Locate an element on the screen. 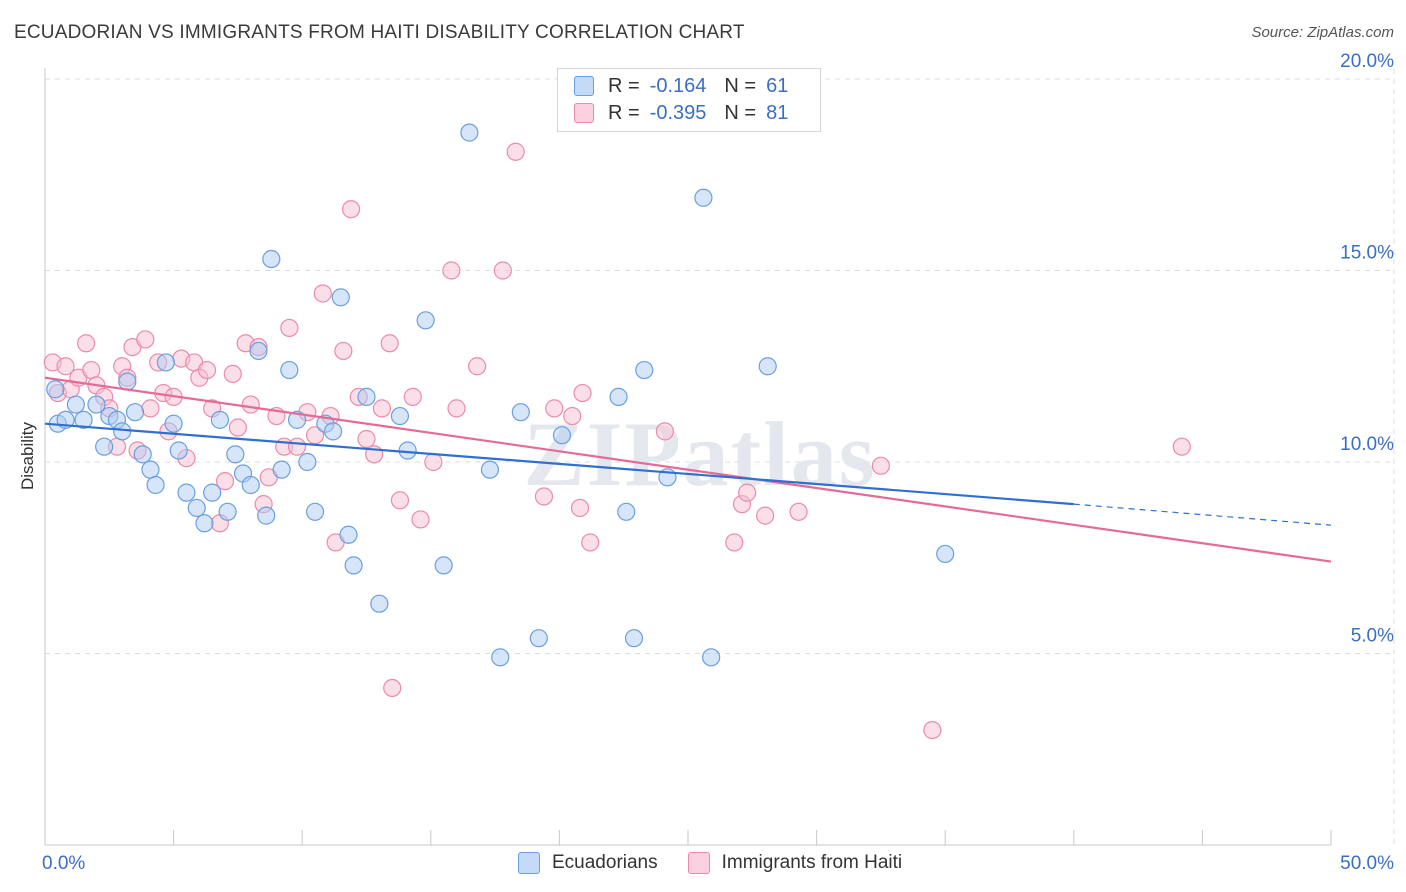 The height and width of the screenshot is (892, 1406). y-tick-label: 5.0% is located at coordinates (1372, 636).